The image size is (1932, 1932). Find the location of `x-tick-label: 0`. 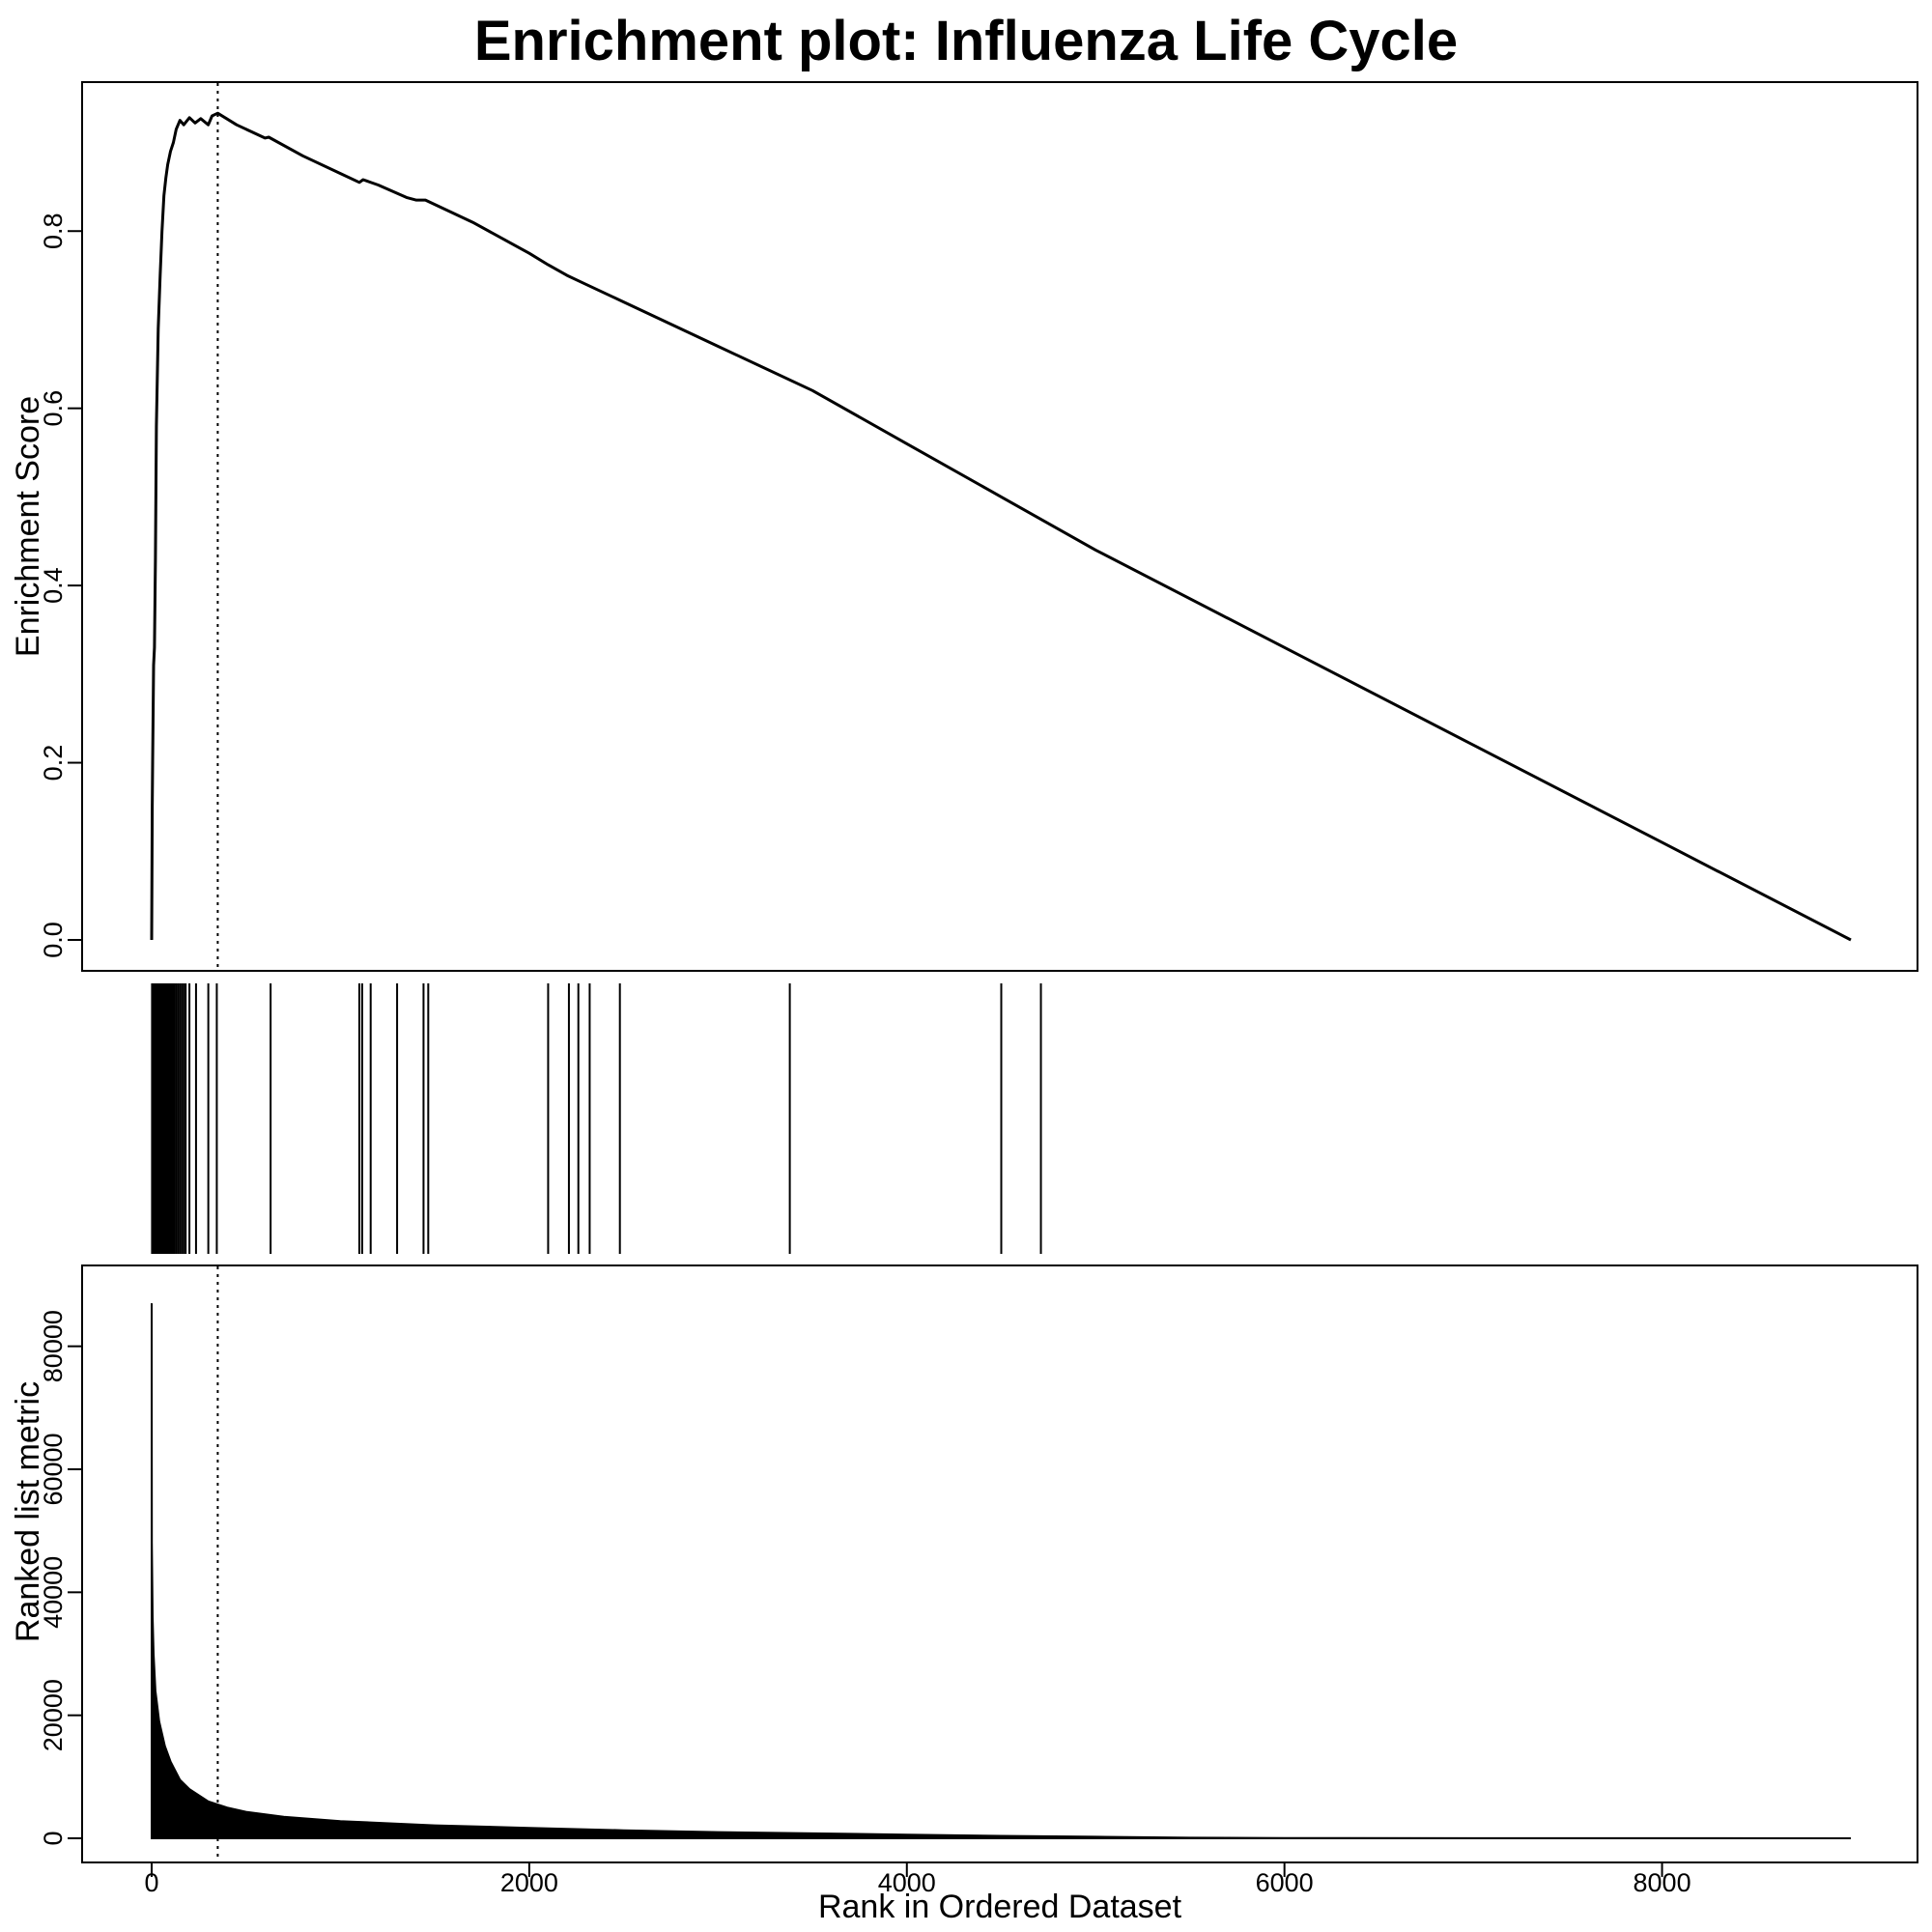

x-tick-label: 0 is located at coordinates (151, 1882).